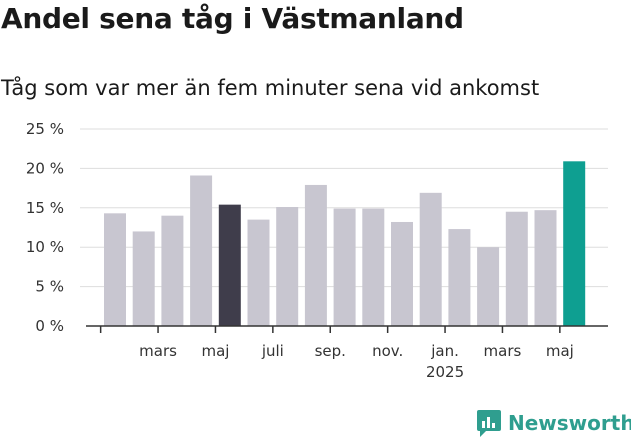  Describe the element at coordinates (45, 168) in the screenshot. I see `y-tick-label: 20 %` at that location.